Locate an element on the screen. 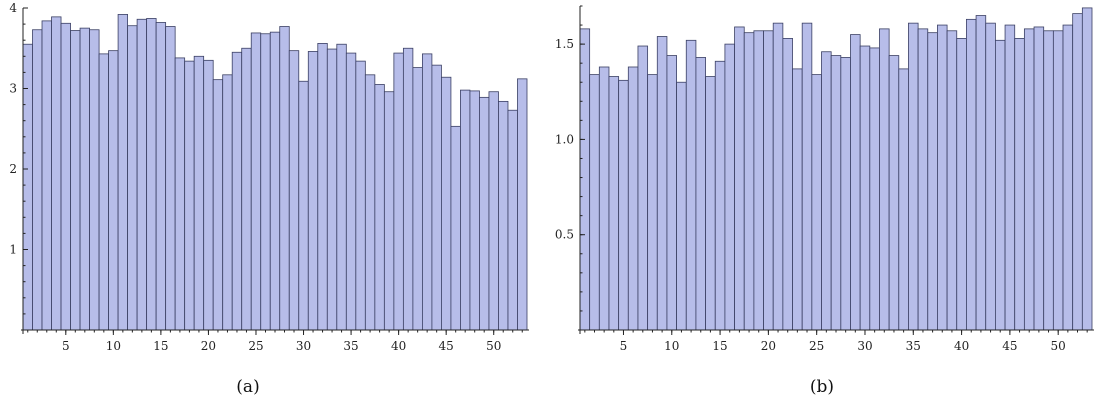  y-tick-label: 0.5 is located at coordinates (564, 235).